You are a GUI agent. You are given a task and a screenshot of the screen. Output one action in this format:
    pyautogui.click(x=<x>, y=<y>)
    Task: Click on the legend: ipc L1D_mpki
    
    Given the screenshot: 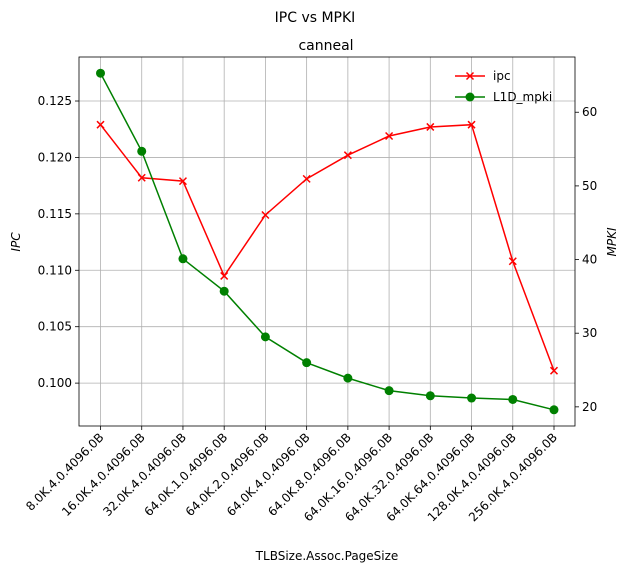 What is the action you would take?
    pyautogui.click(x=503, y=86)
    